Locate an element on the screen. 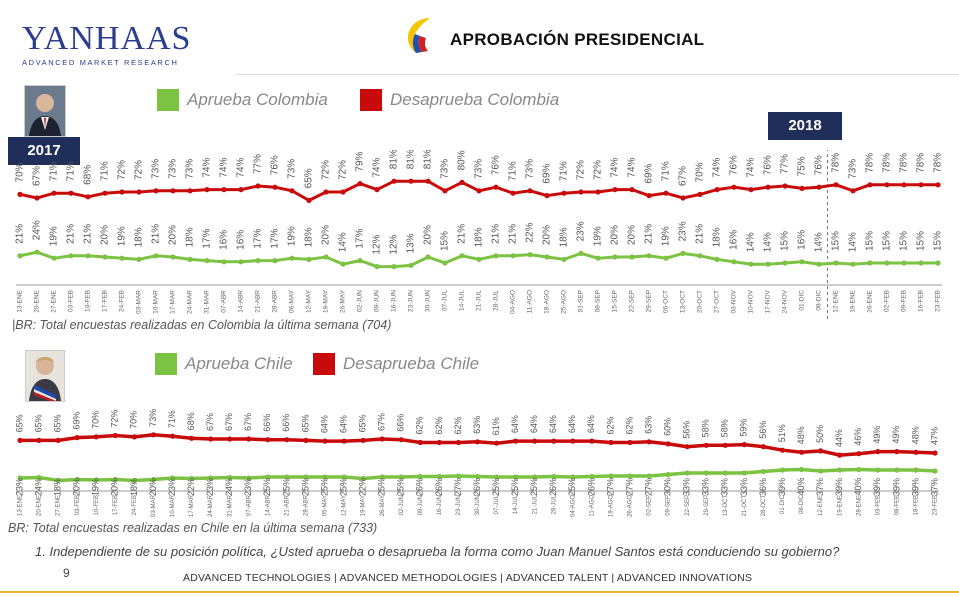  x-tick-label: 01-SEP is located at coordinates (581, 301).